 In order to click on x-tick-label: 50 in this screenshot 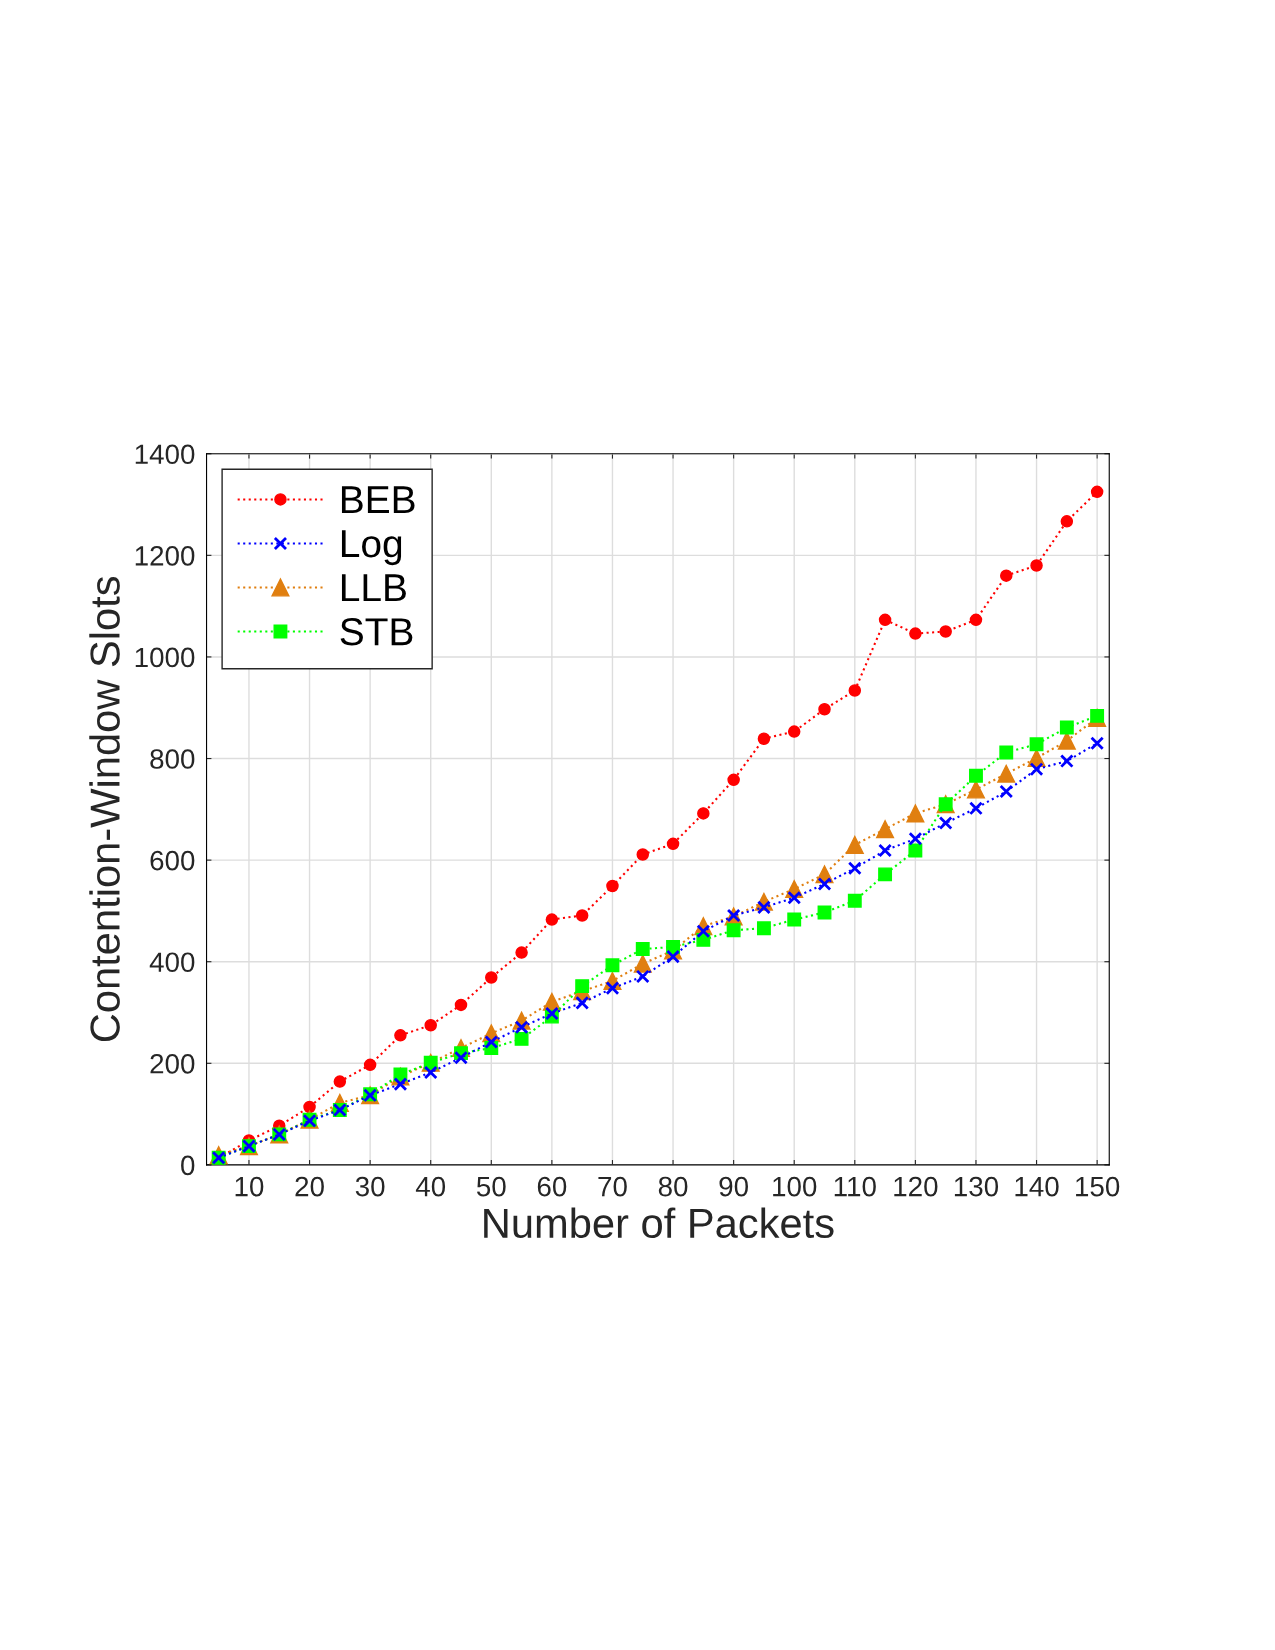, I will do `click(491, 1186)`.